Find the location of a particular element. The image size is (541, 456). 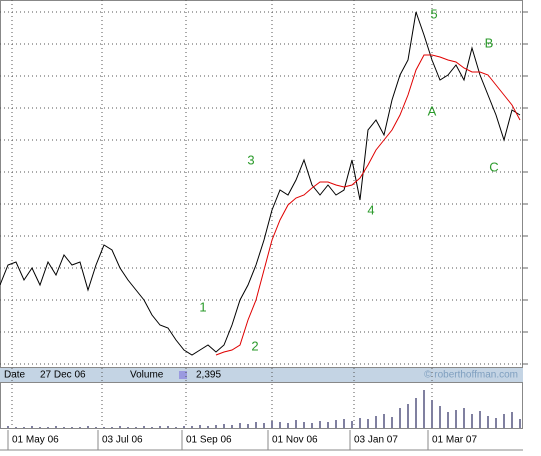

wave-label: 1 is located at coordinates (202, 306).